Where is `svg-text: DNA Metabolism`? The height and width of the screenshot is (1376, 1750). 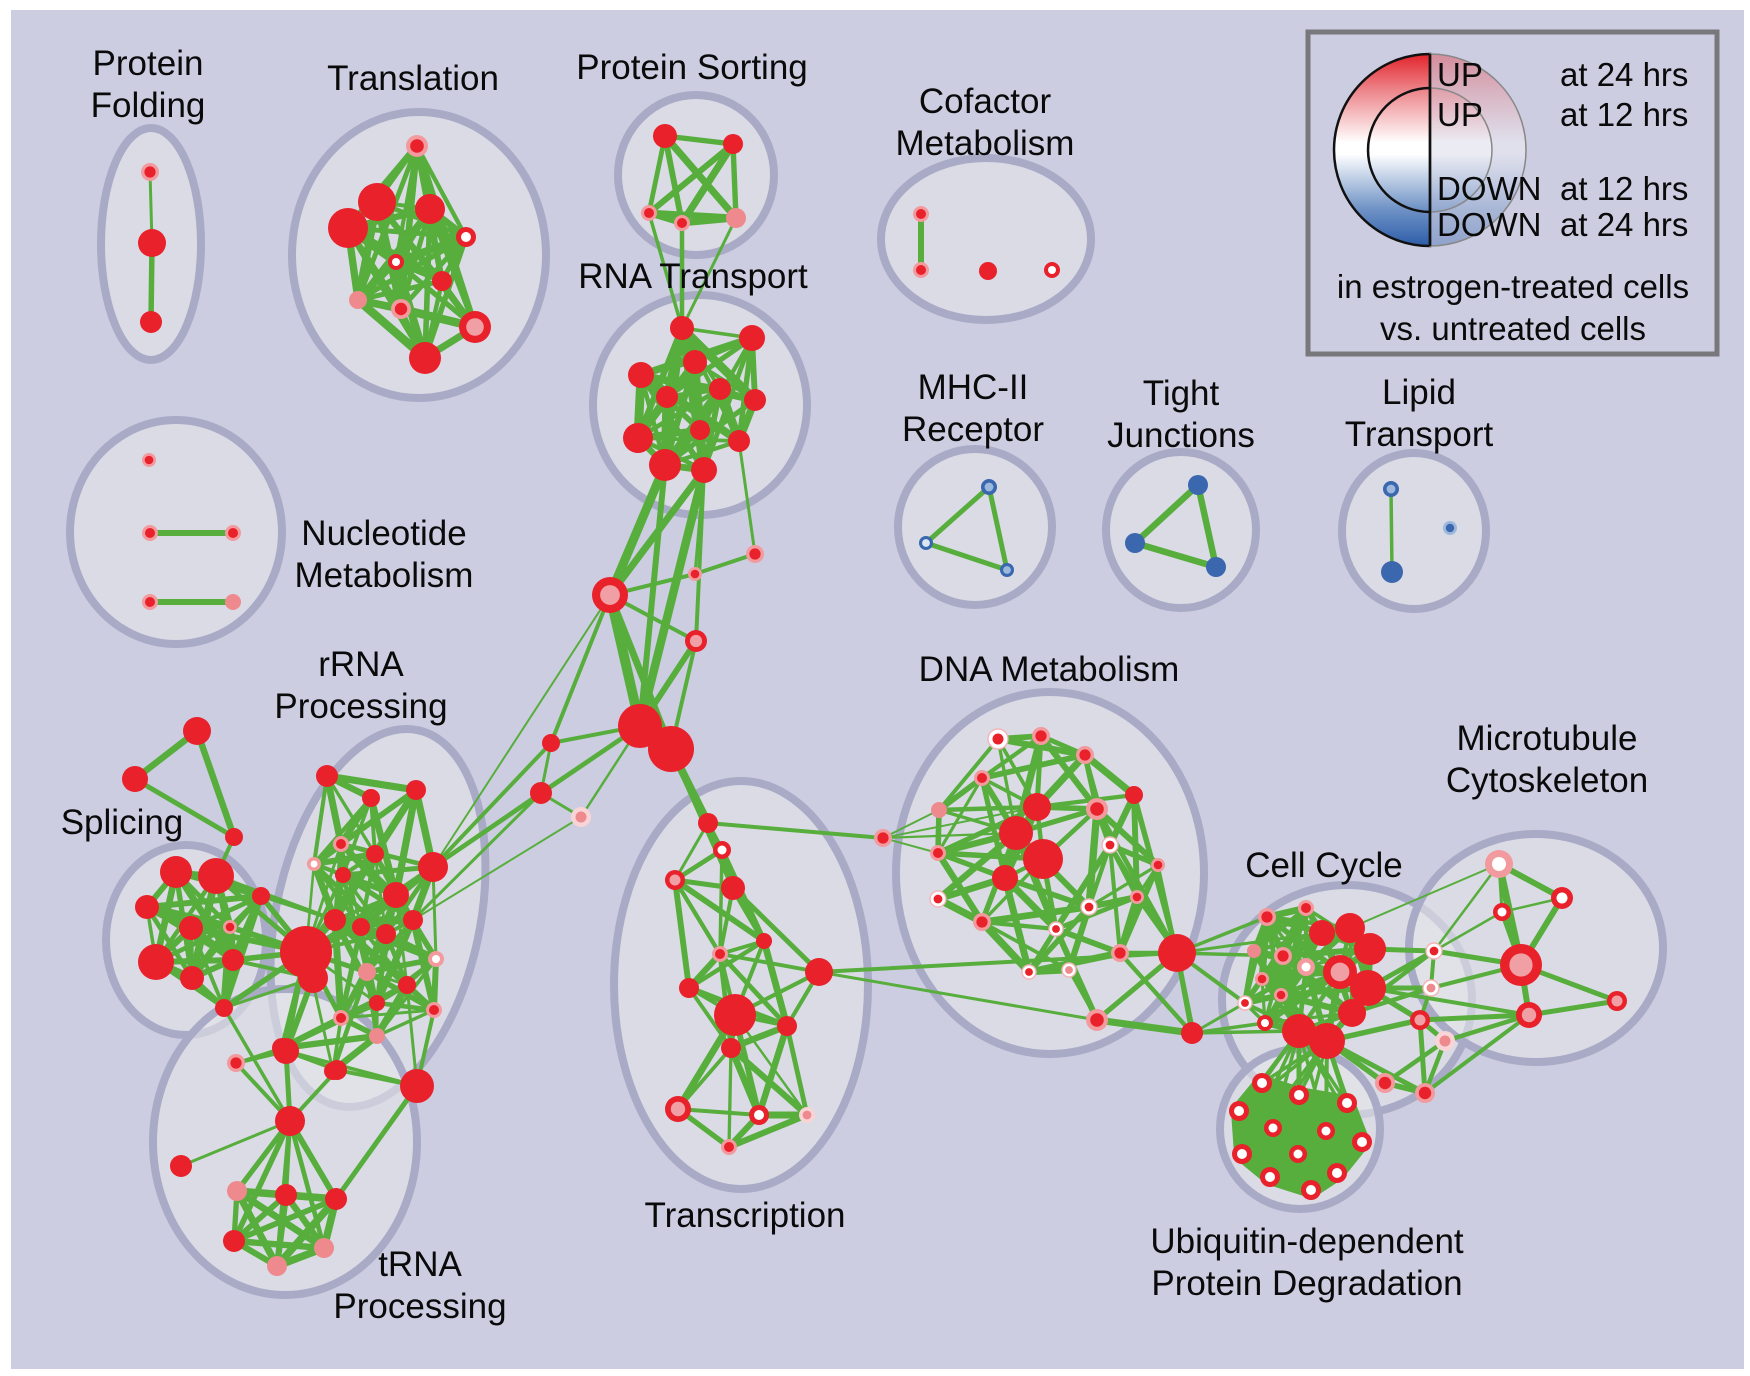
svg-text: DNA Metabolism is located at coordinates (1049, 669).